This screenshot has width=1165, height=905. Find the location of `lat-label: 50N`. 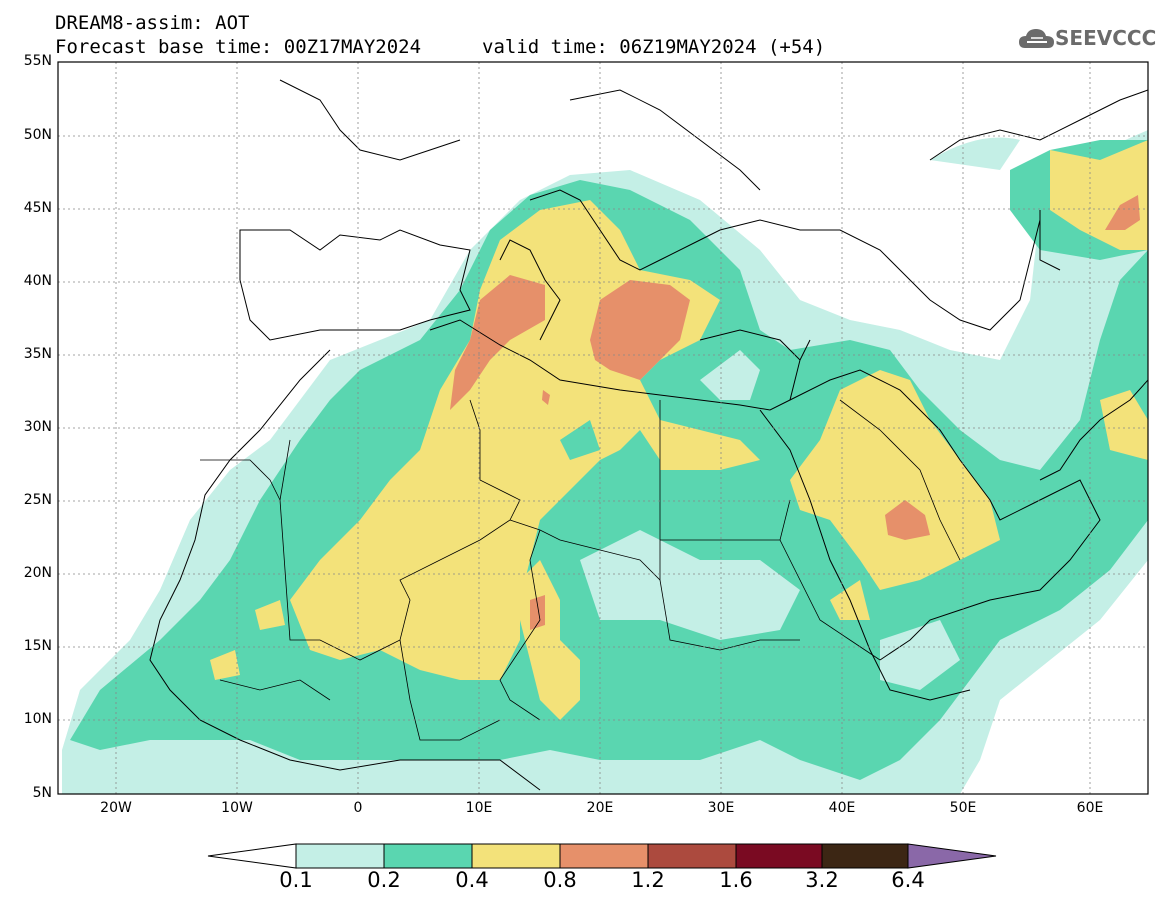

lat-label: 50N is located at coordinates (37, 135).